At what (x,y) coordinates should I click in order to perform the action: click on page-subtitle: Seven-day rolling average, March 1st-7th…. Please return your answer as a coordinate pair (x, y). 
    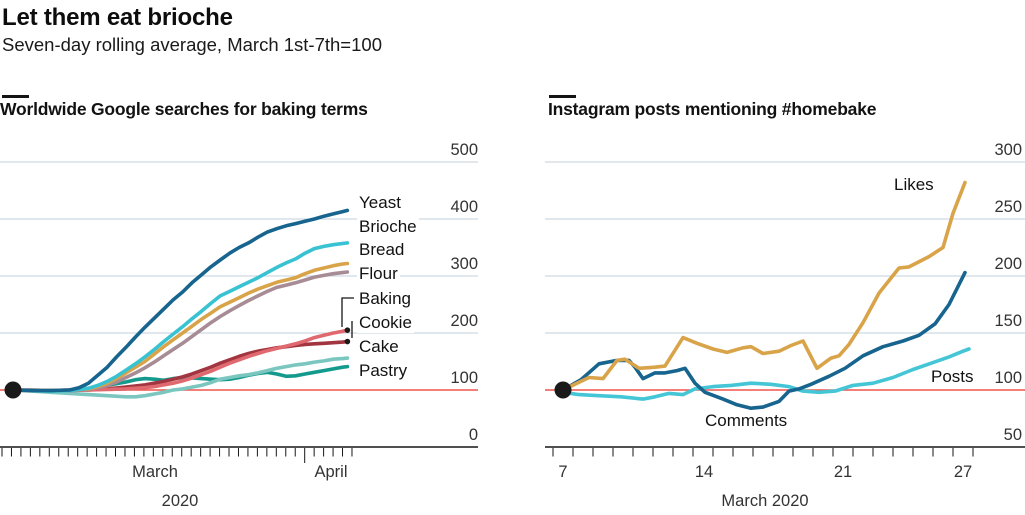
    Looking at the image, I should click on (192, 44).